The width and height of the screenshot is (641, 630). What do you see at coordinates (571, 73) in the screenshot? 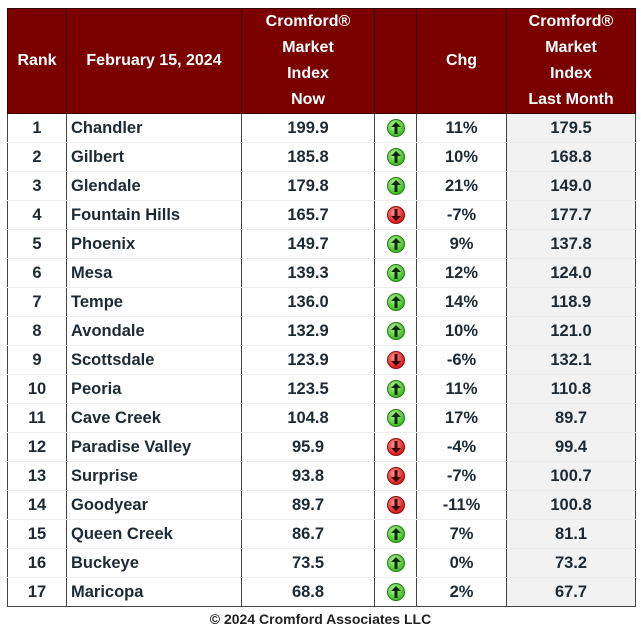
I see `index-last-header-line: Index` at bounding box center [571, 73].